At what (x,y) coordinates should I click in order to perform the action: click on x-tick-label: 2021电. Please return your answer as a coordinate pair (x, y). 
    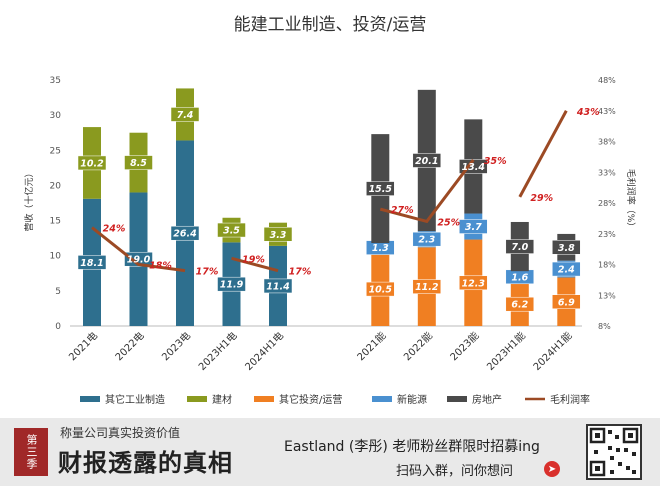
    Looking at the image, I should click on (83, 346).